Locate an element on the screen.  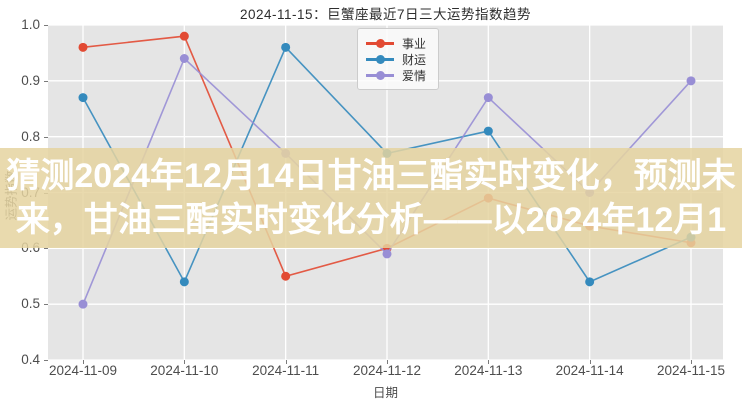
y-tick-label: 0.9 is located at coordinates (30, 80).